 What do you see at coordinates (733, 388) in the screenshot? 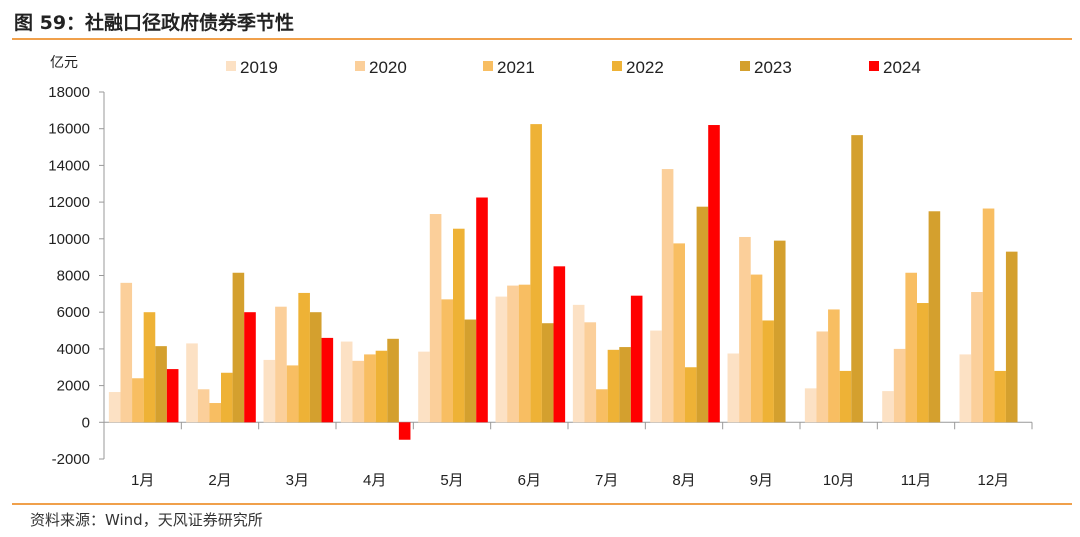
I see `bar-2019-9月` at bounding box center [733, 388].